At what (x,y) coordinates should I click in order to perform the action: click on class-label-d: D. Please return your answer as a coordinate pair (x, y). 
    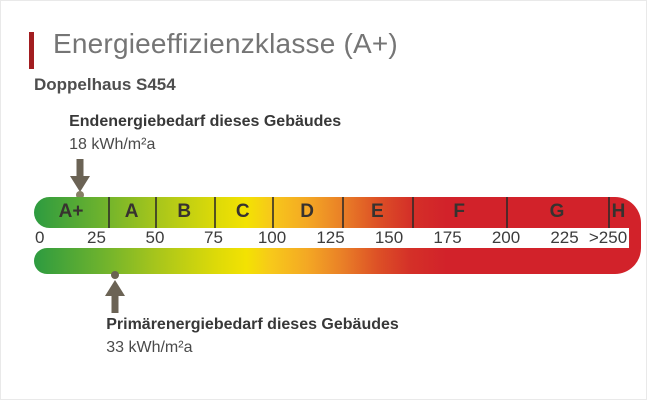
    Looking at the image, I should click on (307, 211).